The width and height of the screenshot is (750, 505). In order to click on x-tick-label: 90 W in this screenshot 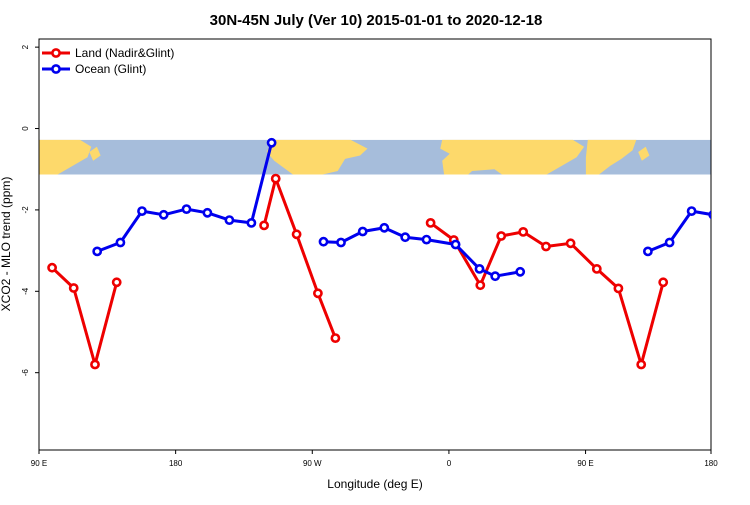, I will do `click(312, 463)`.